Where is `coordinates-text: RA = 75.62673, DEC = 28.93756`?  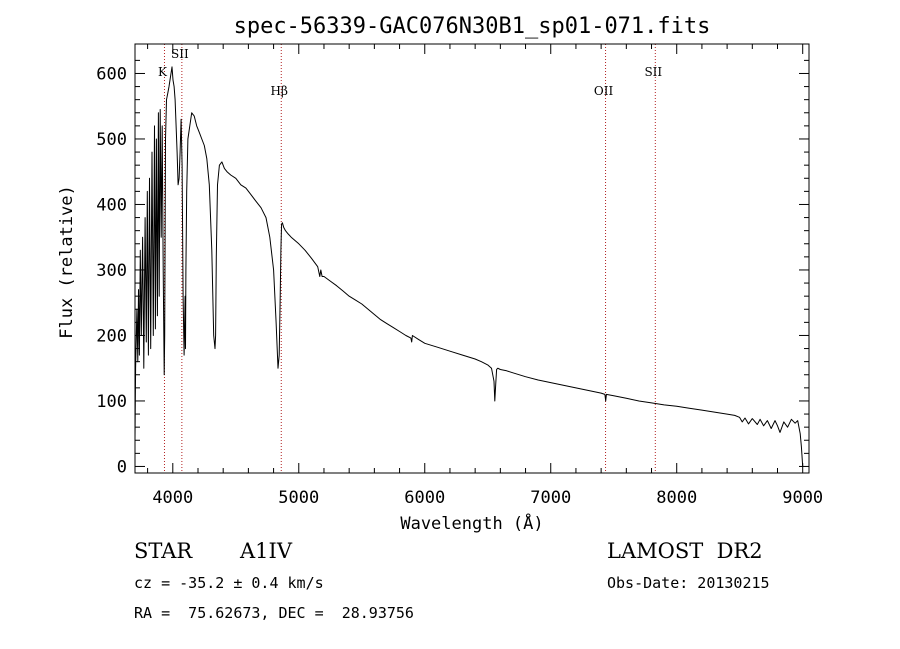 coordinates-text: RA = 75.62673, DEC = 28.93756 is located at coordinates (274, 613).